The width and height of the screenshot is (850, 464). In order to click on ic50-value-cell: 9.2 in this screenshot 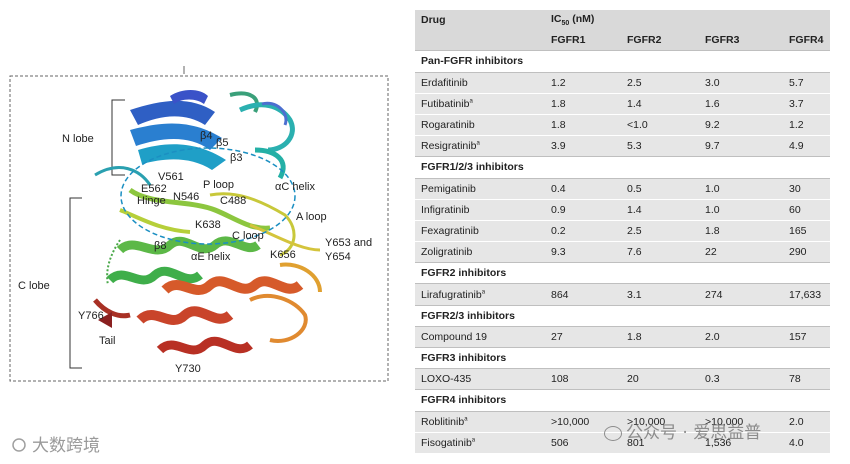, I will do `click(741, 124)`.